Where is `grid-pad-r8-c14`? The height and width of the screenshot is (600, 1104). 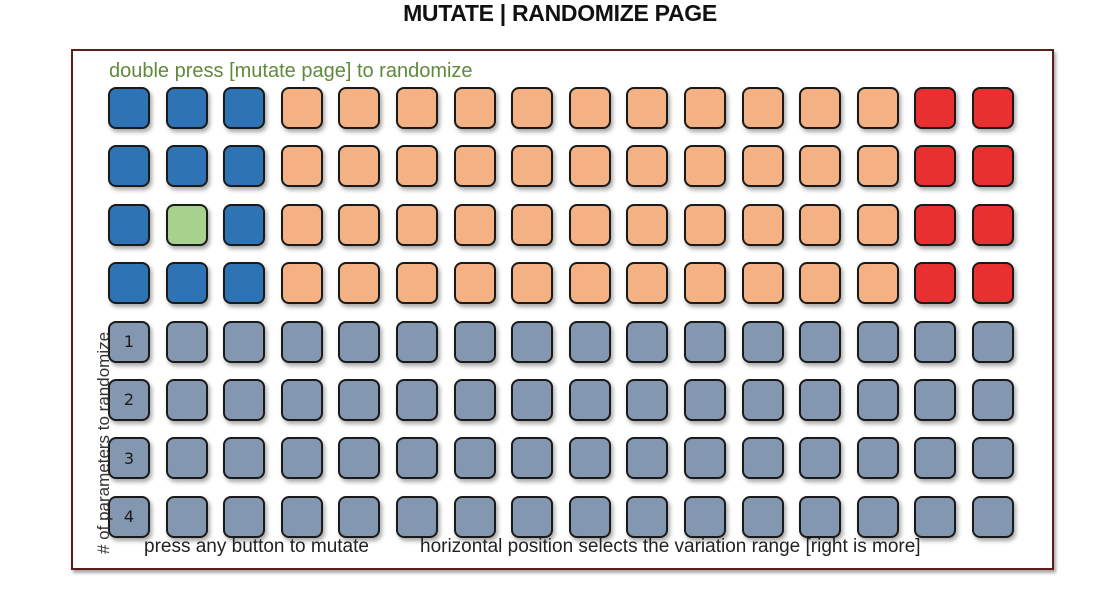
grid-pad-r8-c14 is located at coordinates (877, 516).